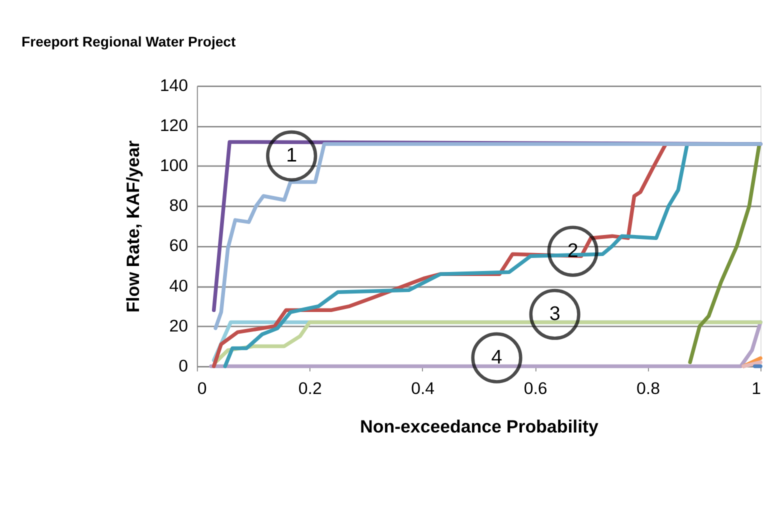 The image size is (783, 524). Describe the element at coordinates (648, 388) in the screenshot. I see `x-tick-label: 0.8` at that location.